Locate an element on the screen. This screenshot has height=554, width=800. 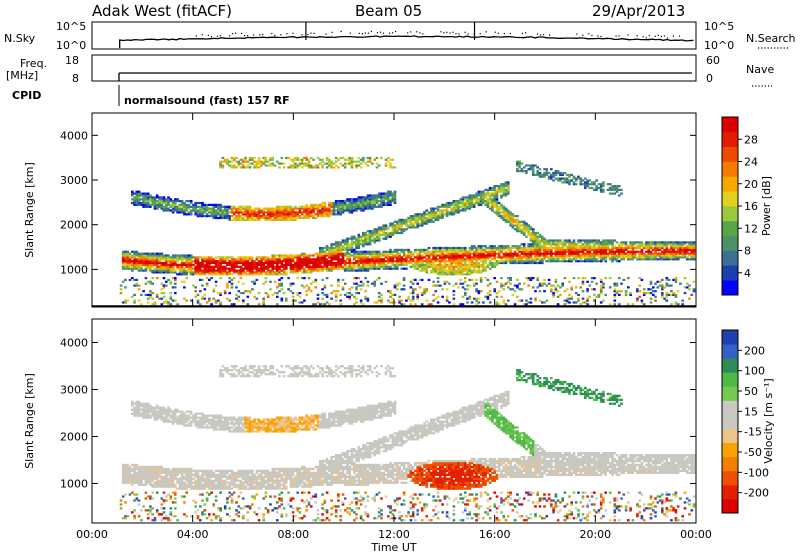
frequency-label-bottom: [MHz] is located at coordinates (22, 75).